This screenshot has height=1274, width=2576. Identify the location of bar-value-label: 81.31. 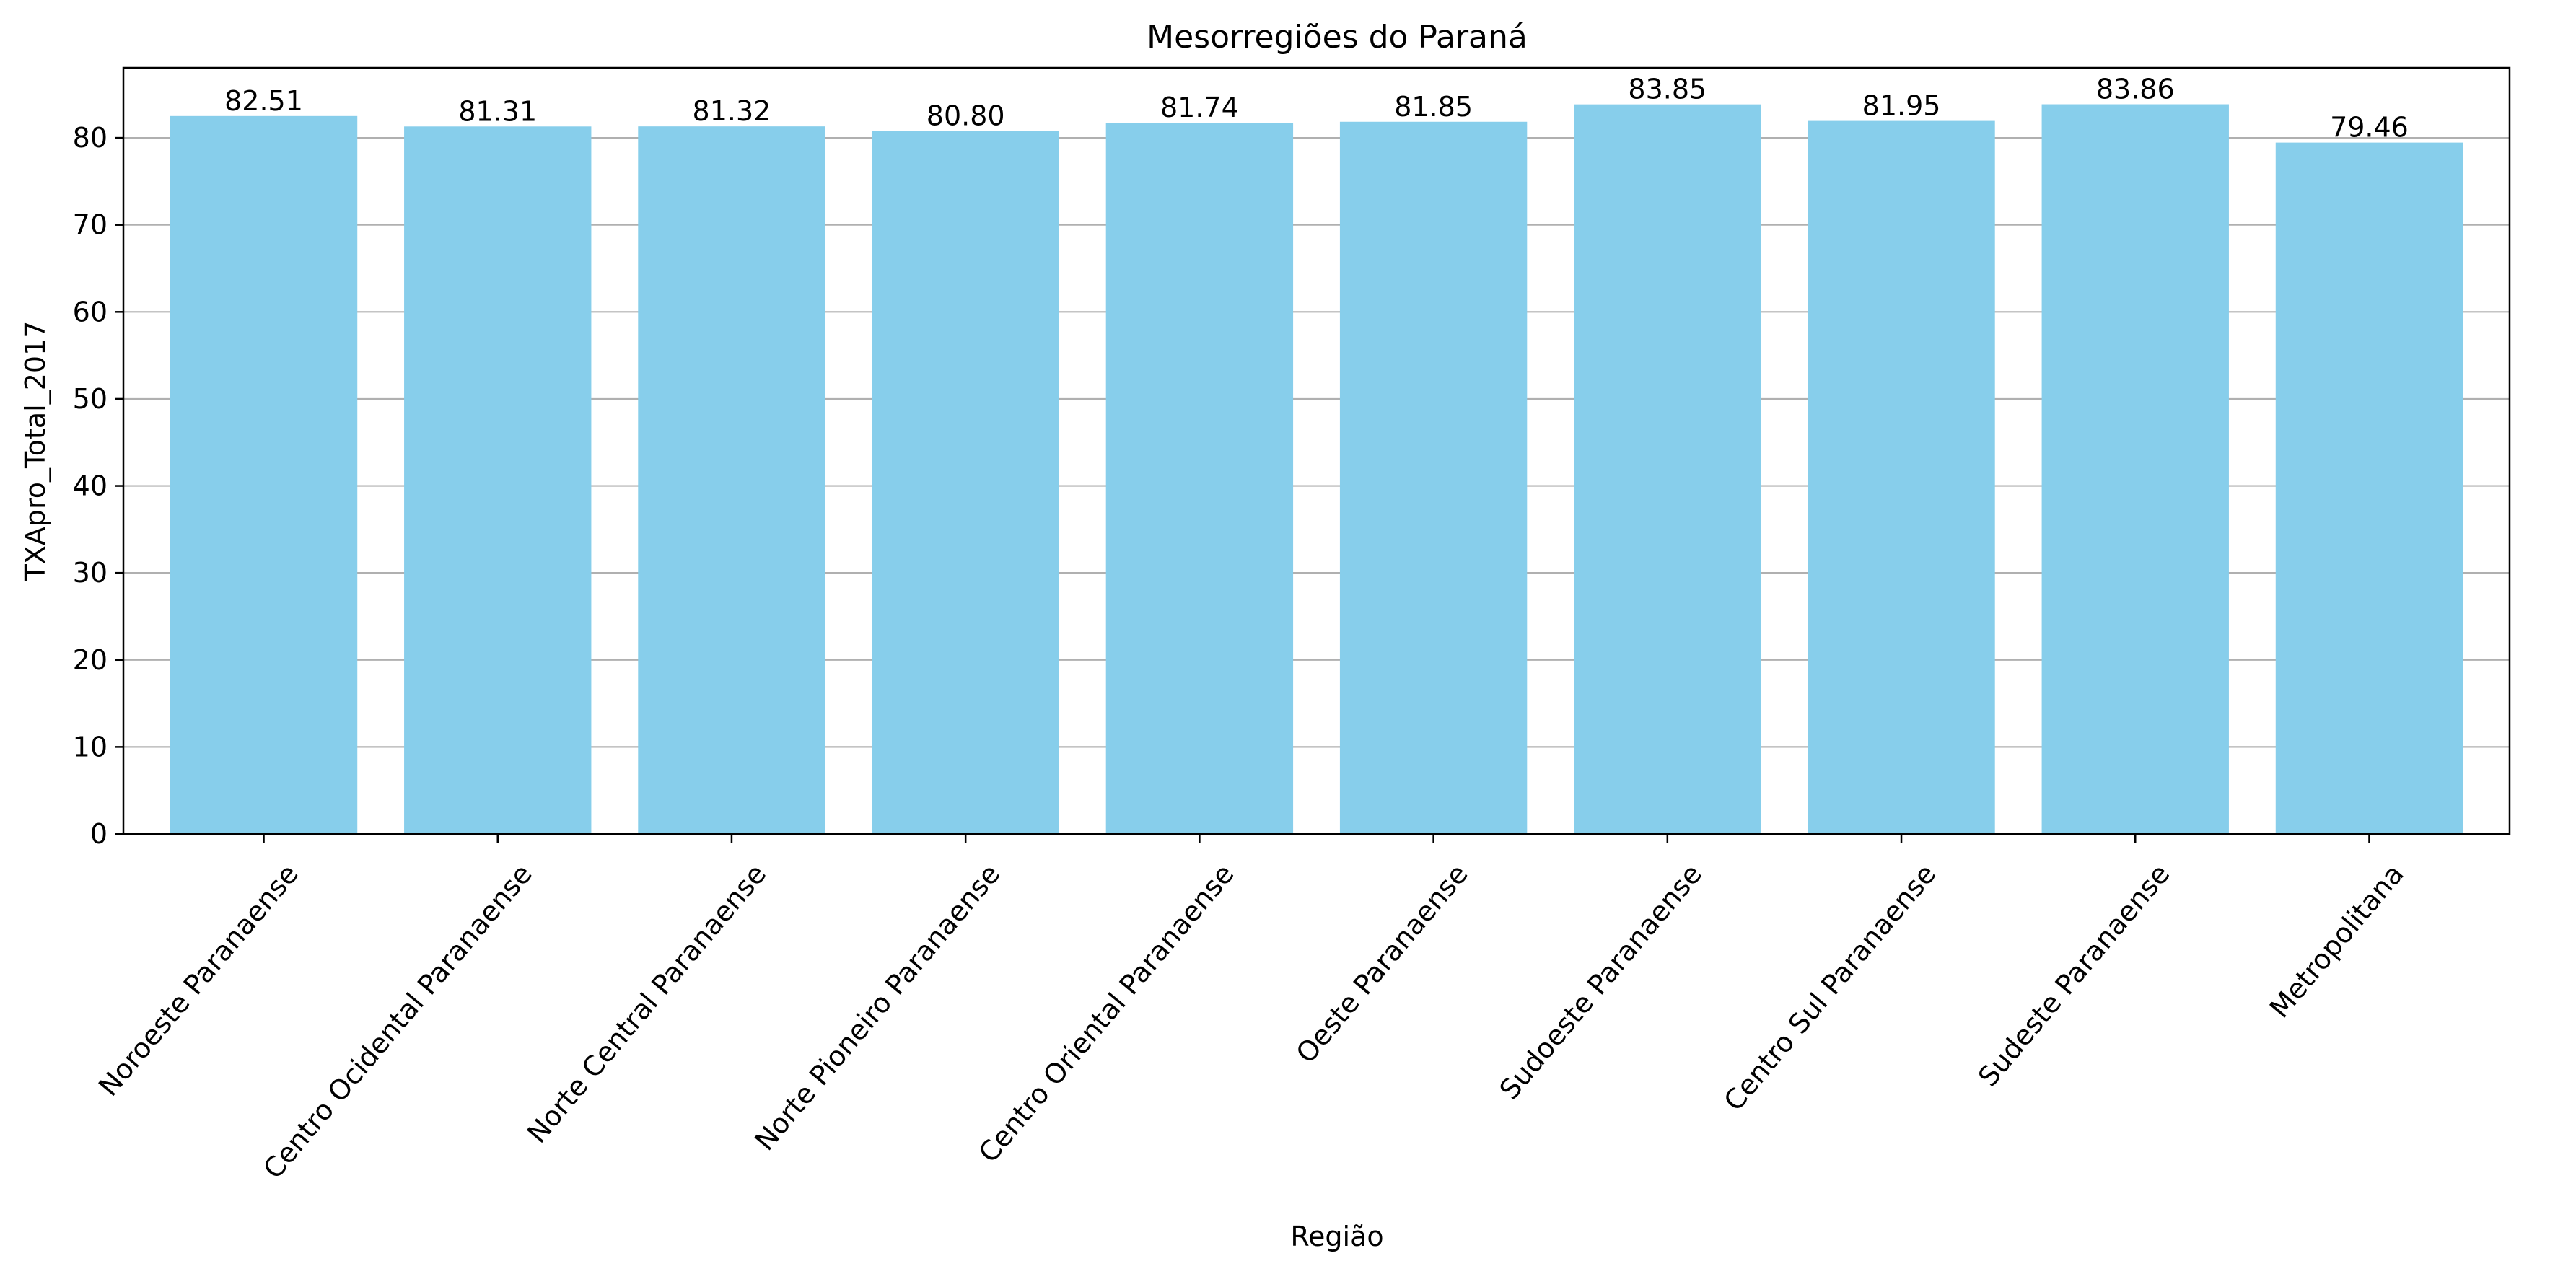
(498, 111).